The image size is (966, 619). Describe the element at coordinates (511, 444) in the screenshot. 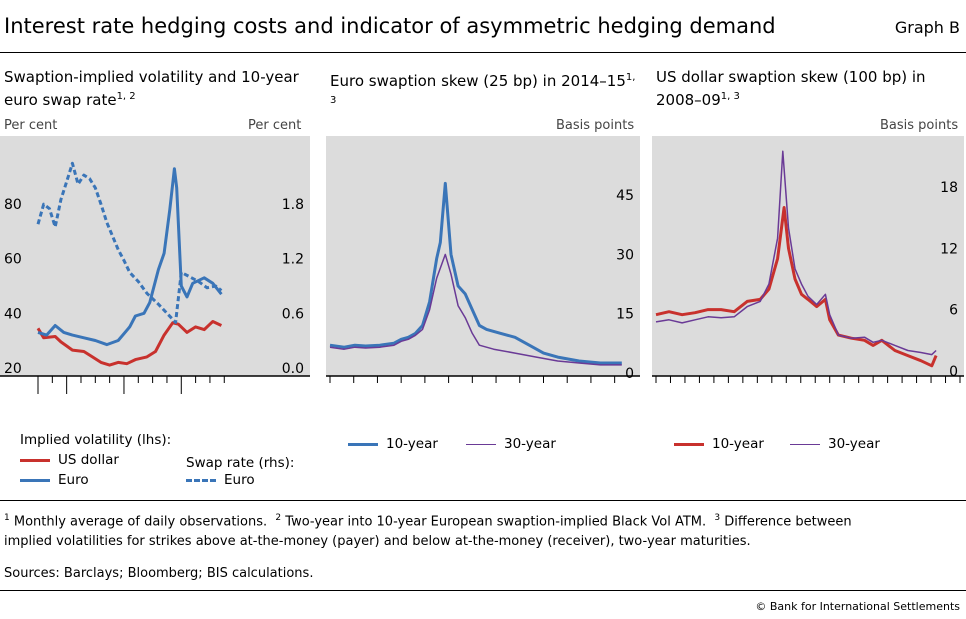

I see `legend-p2-30y: 30-year` at that location.